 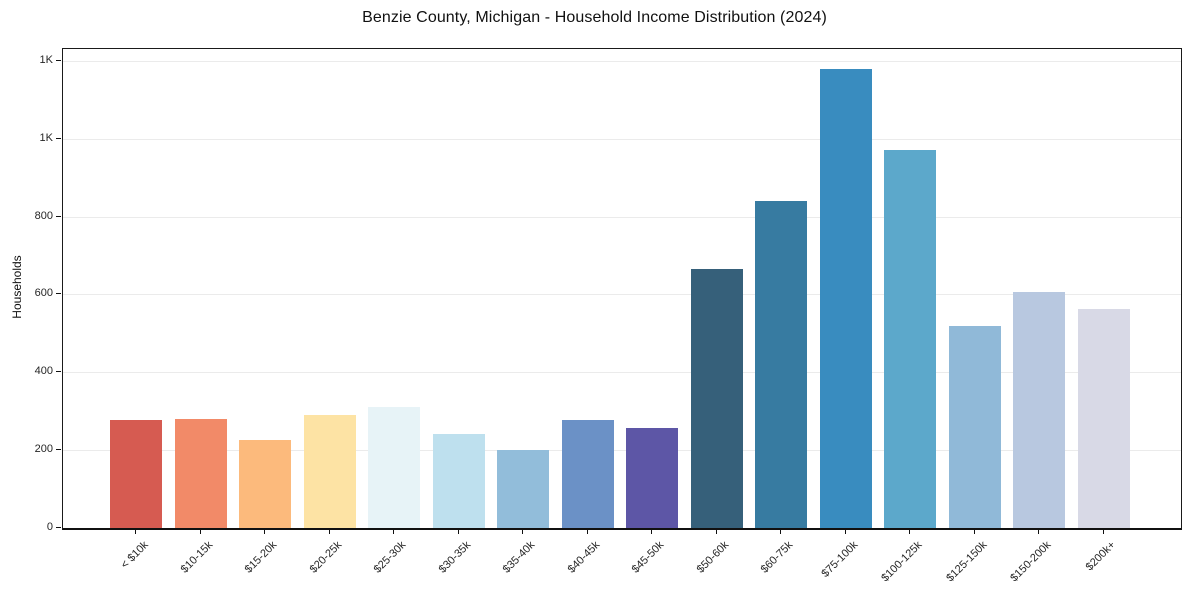 What do you see at coordinates (390, 557) in the screenshot?
I see `x-tick-label: $25-30k` at bounding box center [390, 557].